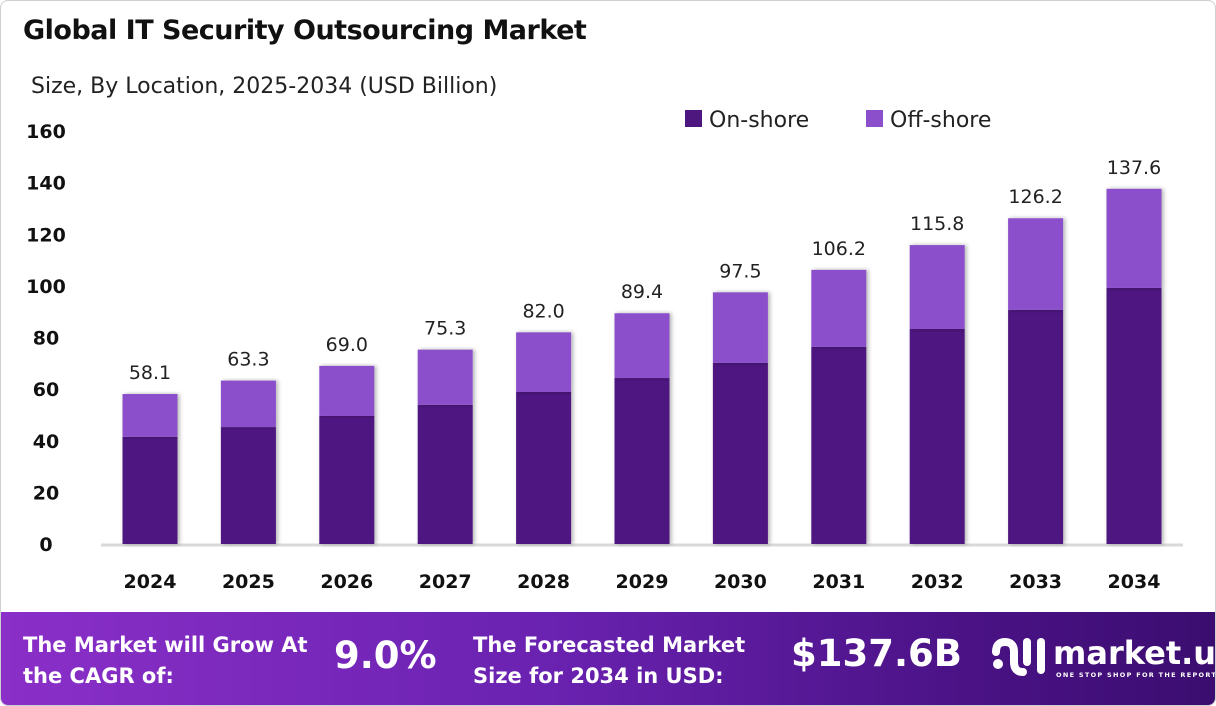 This screenshot has width=1216, height=706. I want to click on bar-off-shore-2030, so click(740, 327).